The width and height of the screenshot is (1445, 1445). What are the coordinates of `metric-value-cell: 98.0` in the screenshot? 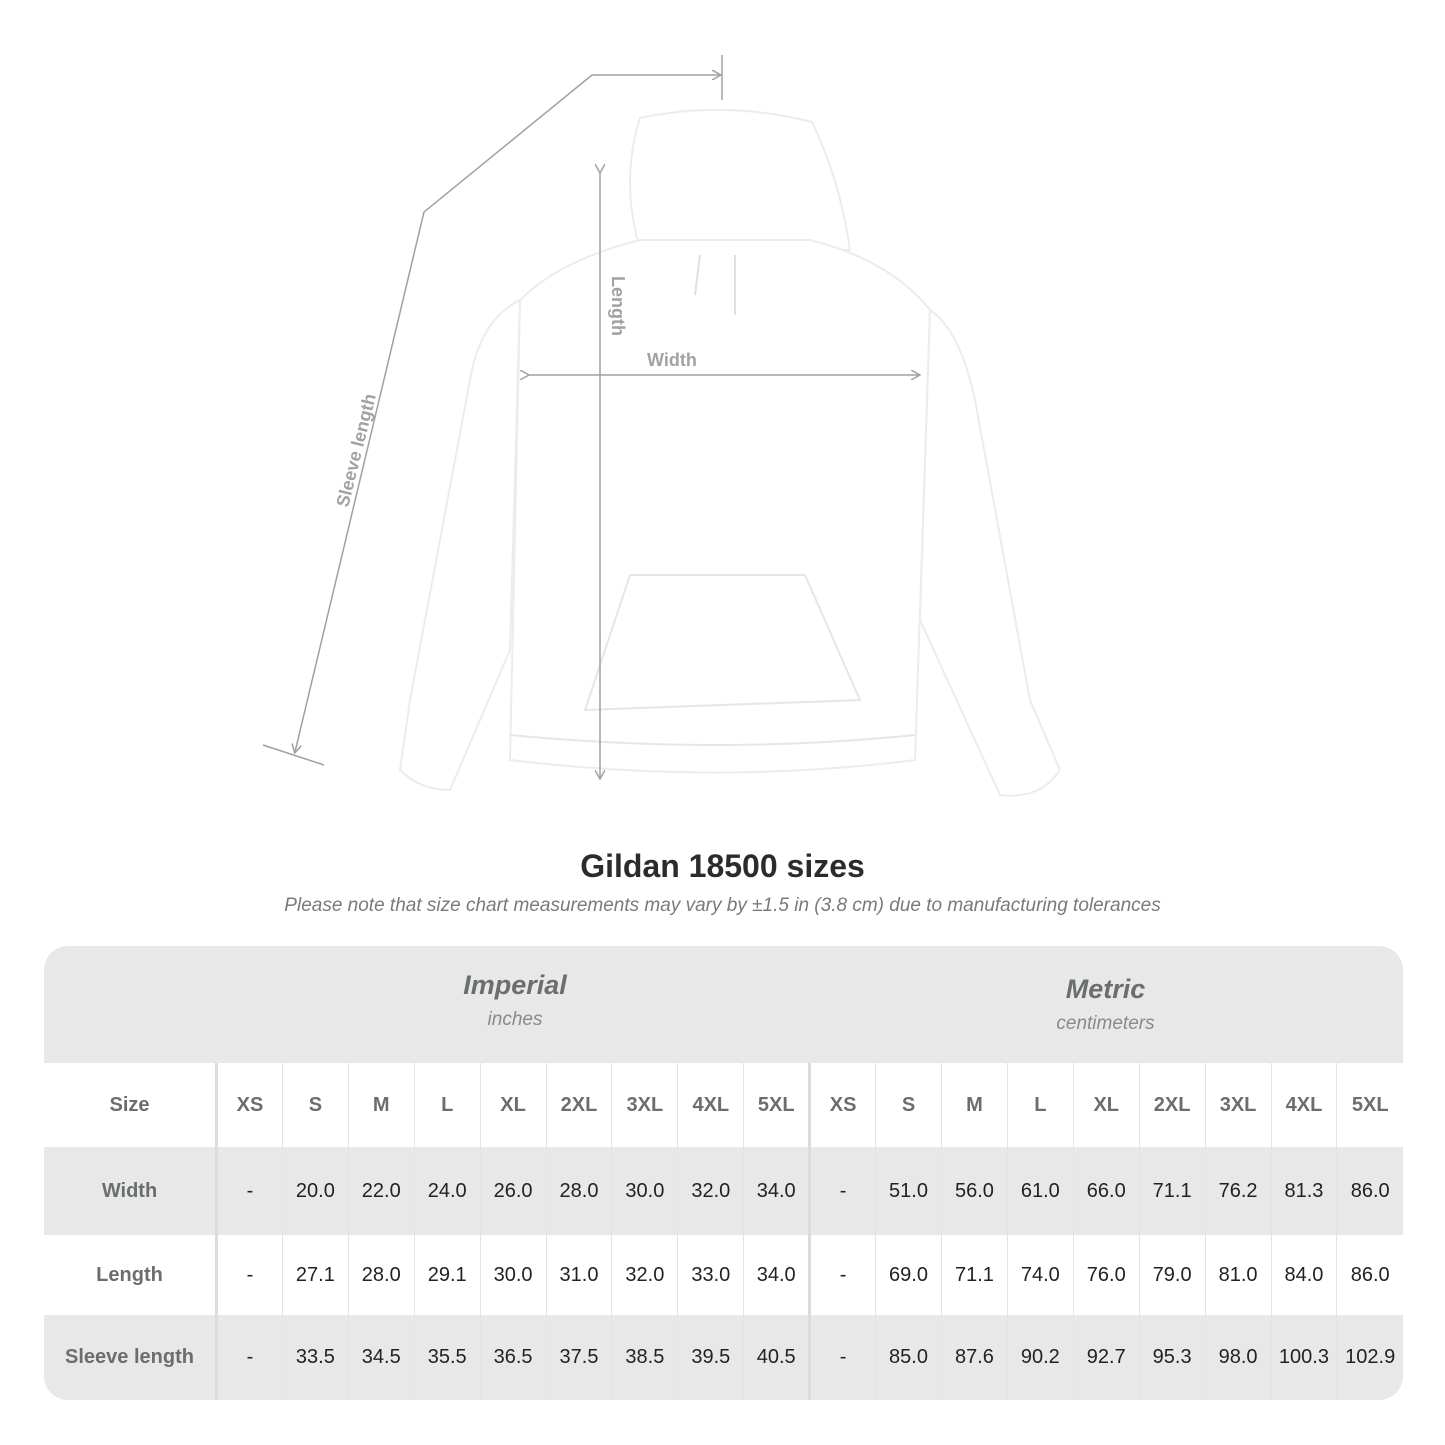 It's located at (1237, 1357).